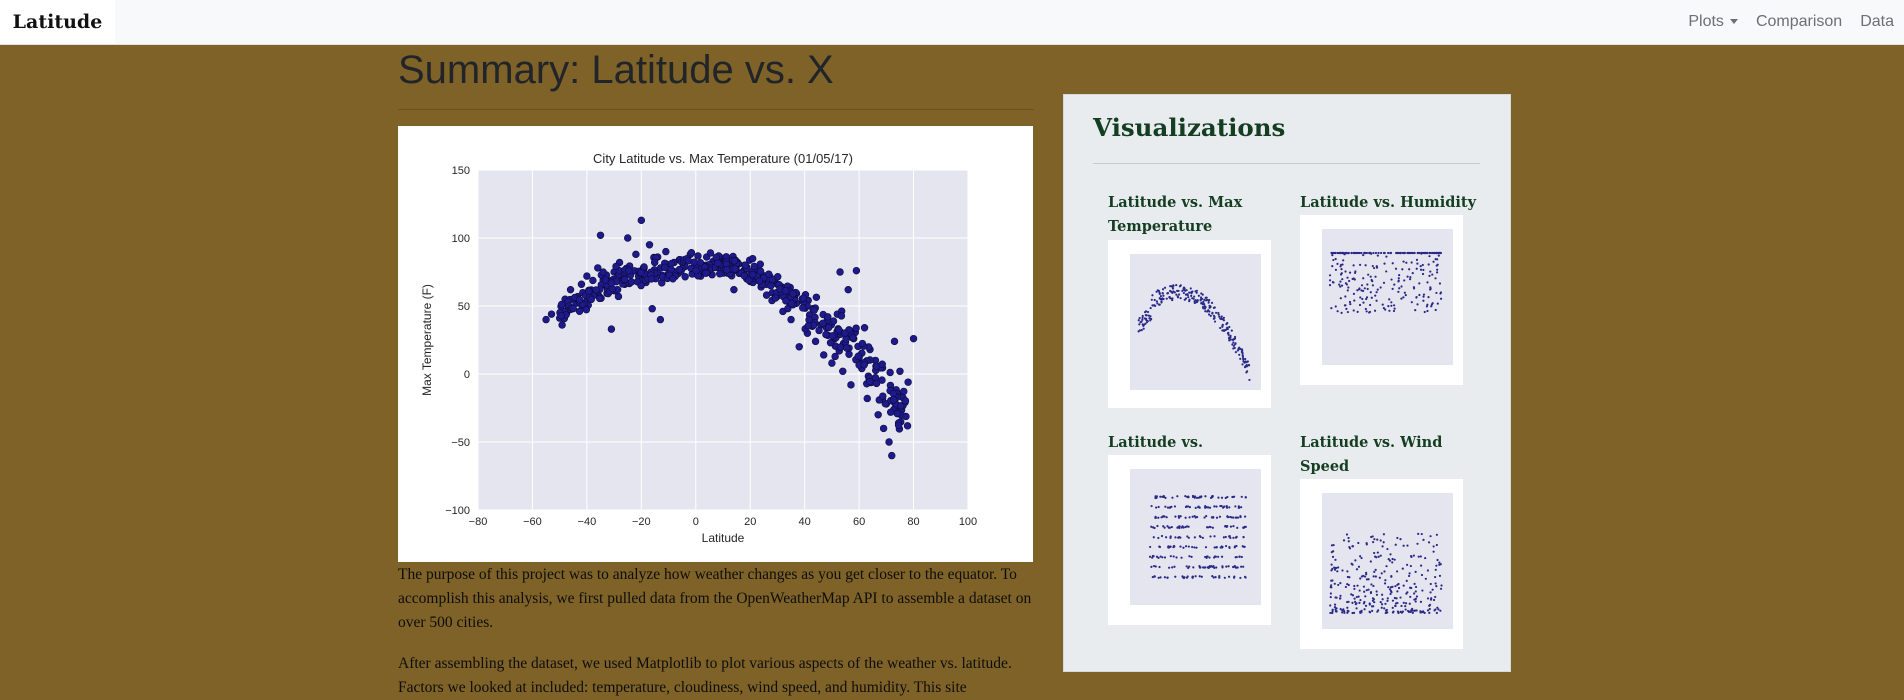 The height and width of the screenshot is (700, 1904). What do you see at coordinates (1189, 324) in the screenshot?
I see `thumb-temperature` at bounding box center [1189, 324].